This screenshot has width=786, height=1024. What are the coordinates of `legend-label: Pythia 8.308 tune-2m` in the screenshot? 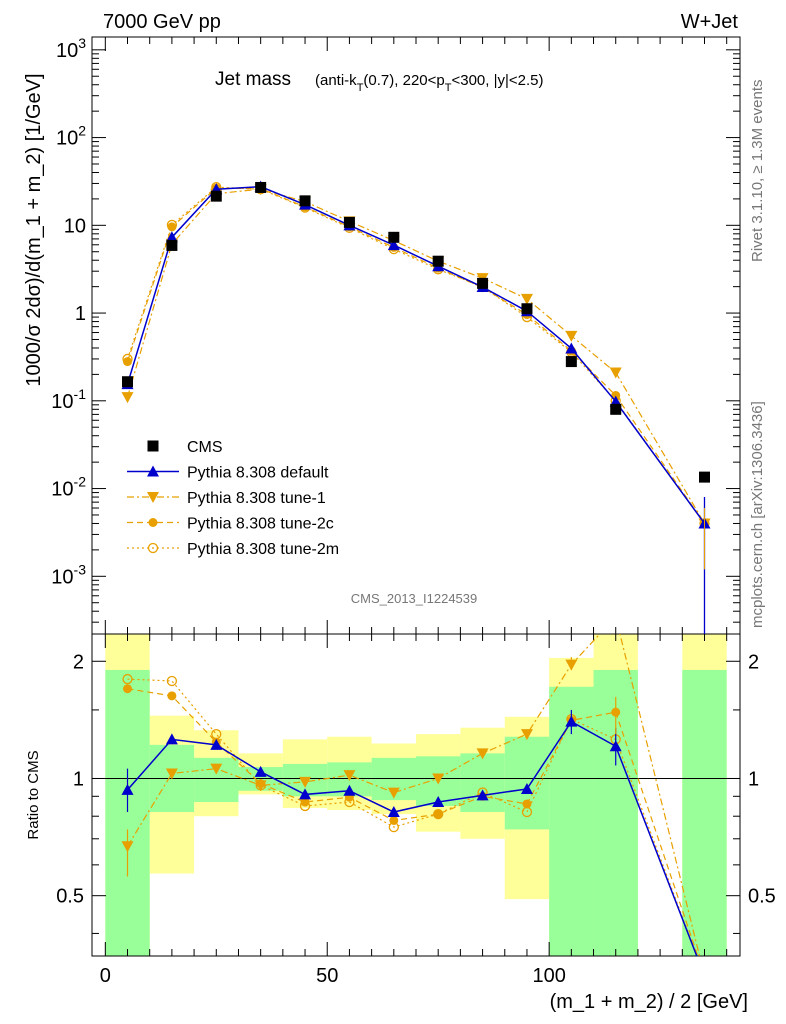 It's located at (263, 549).